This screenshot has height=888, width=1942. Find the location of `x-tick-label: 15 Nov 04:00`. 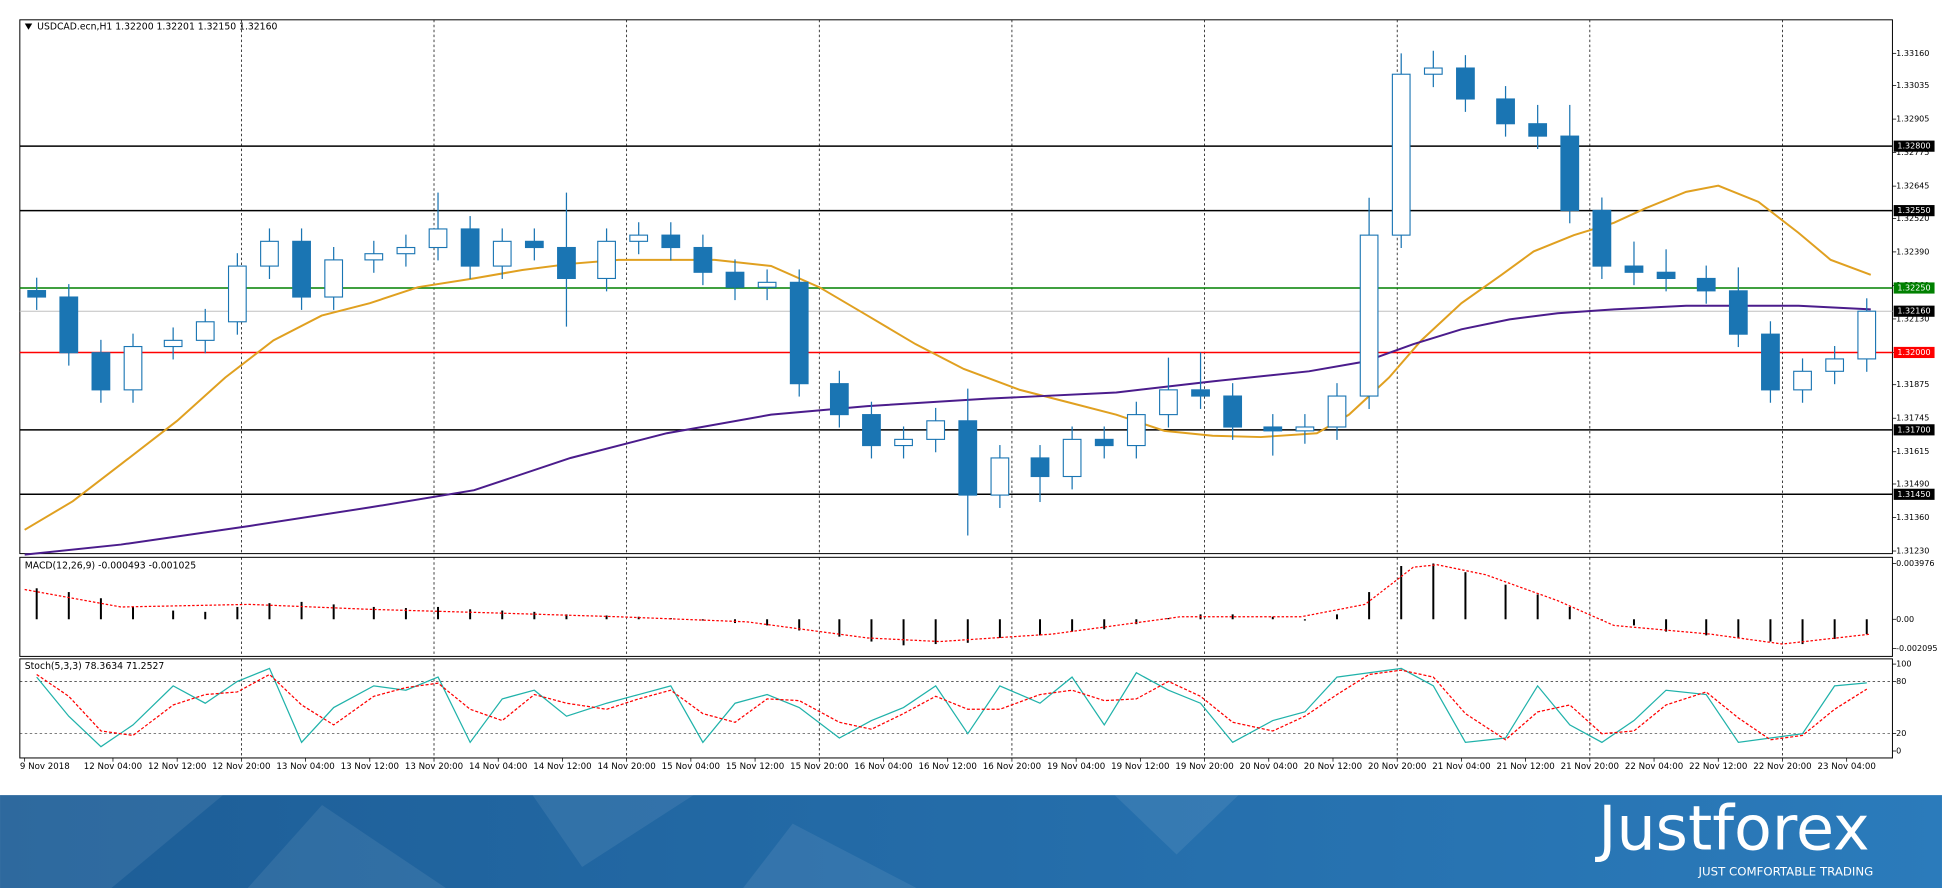

x-tick-label: 15 Nov 04:00 is located at coordinates (691, 767).